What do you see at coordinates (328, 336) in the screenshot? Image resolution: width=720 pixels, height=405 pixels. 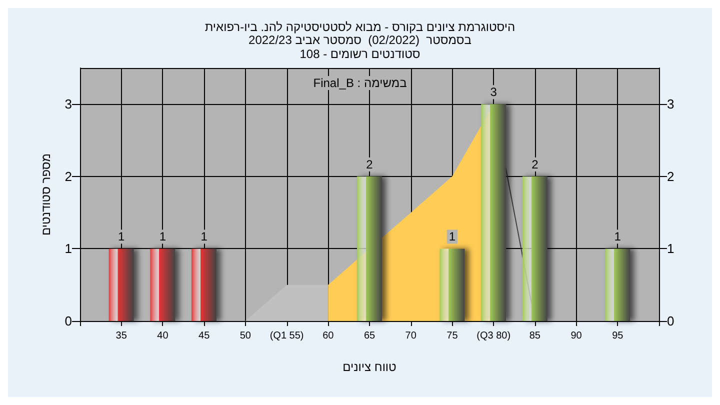 I see `x-tick-label: 60` at bounding box center [328, 336].